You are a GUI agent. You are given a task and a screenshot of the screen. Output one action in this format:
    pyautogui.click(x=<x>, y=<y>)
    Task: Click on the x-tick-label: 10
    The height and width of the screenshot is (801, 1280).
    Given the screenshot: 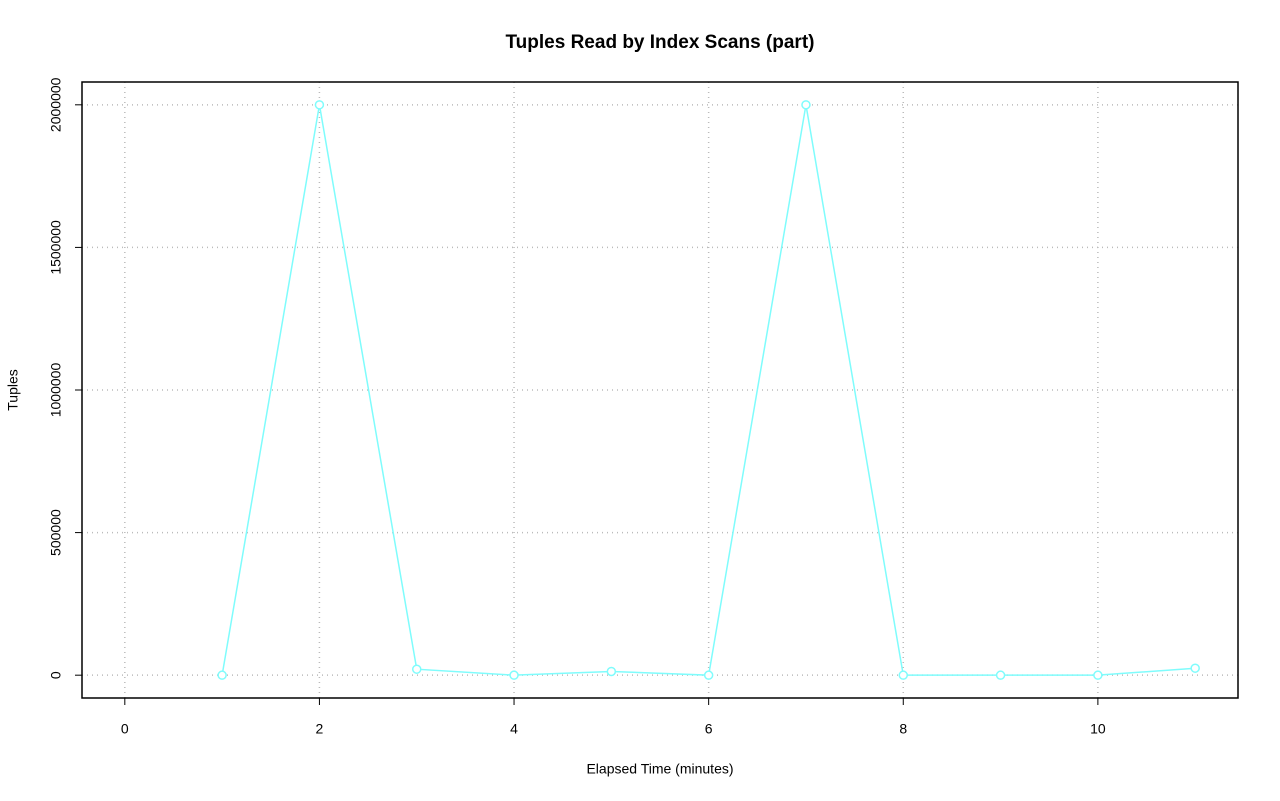 What is the action you would take?
    pyautogui.click(x=1098, y=729)
    